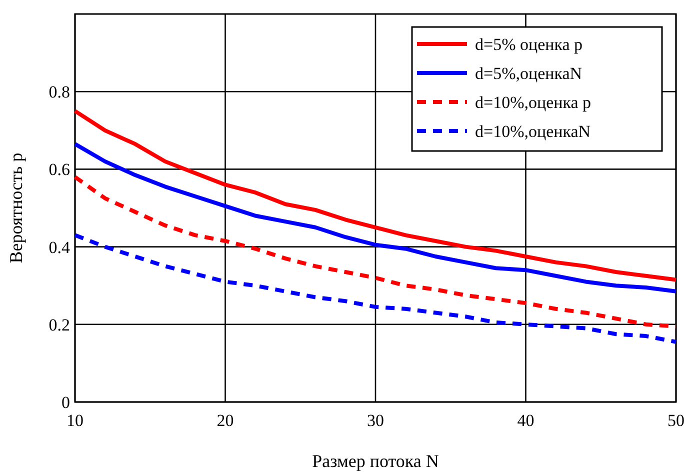 This screenshot has height=475, width=693. I want to click on x-axis-title: Размер потока N, so click(375, 461).